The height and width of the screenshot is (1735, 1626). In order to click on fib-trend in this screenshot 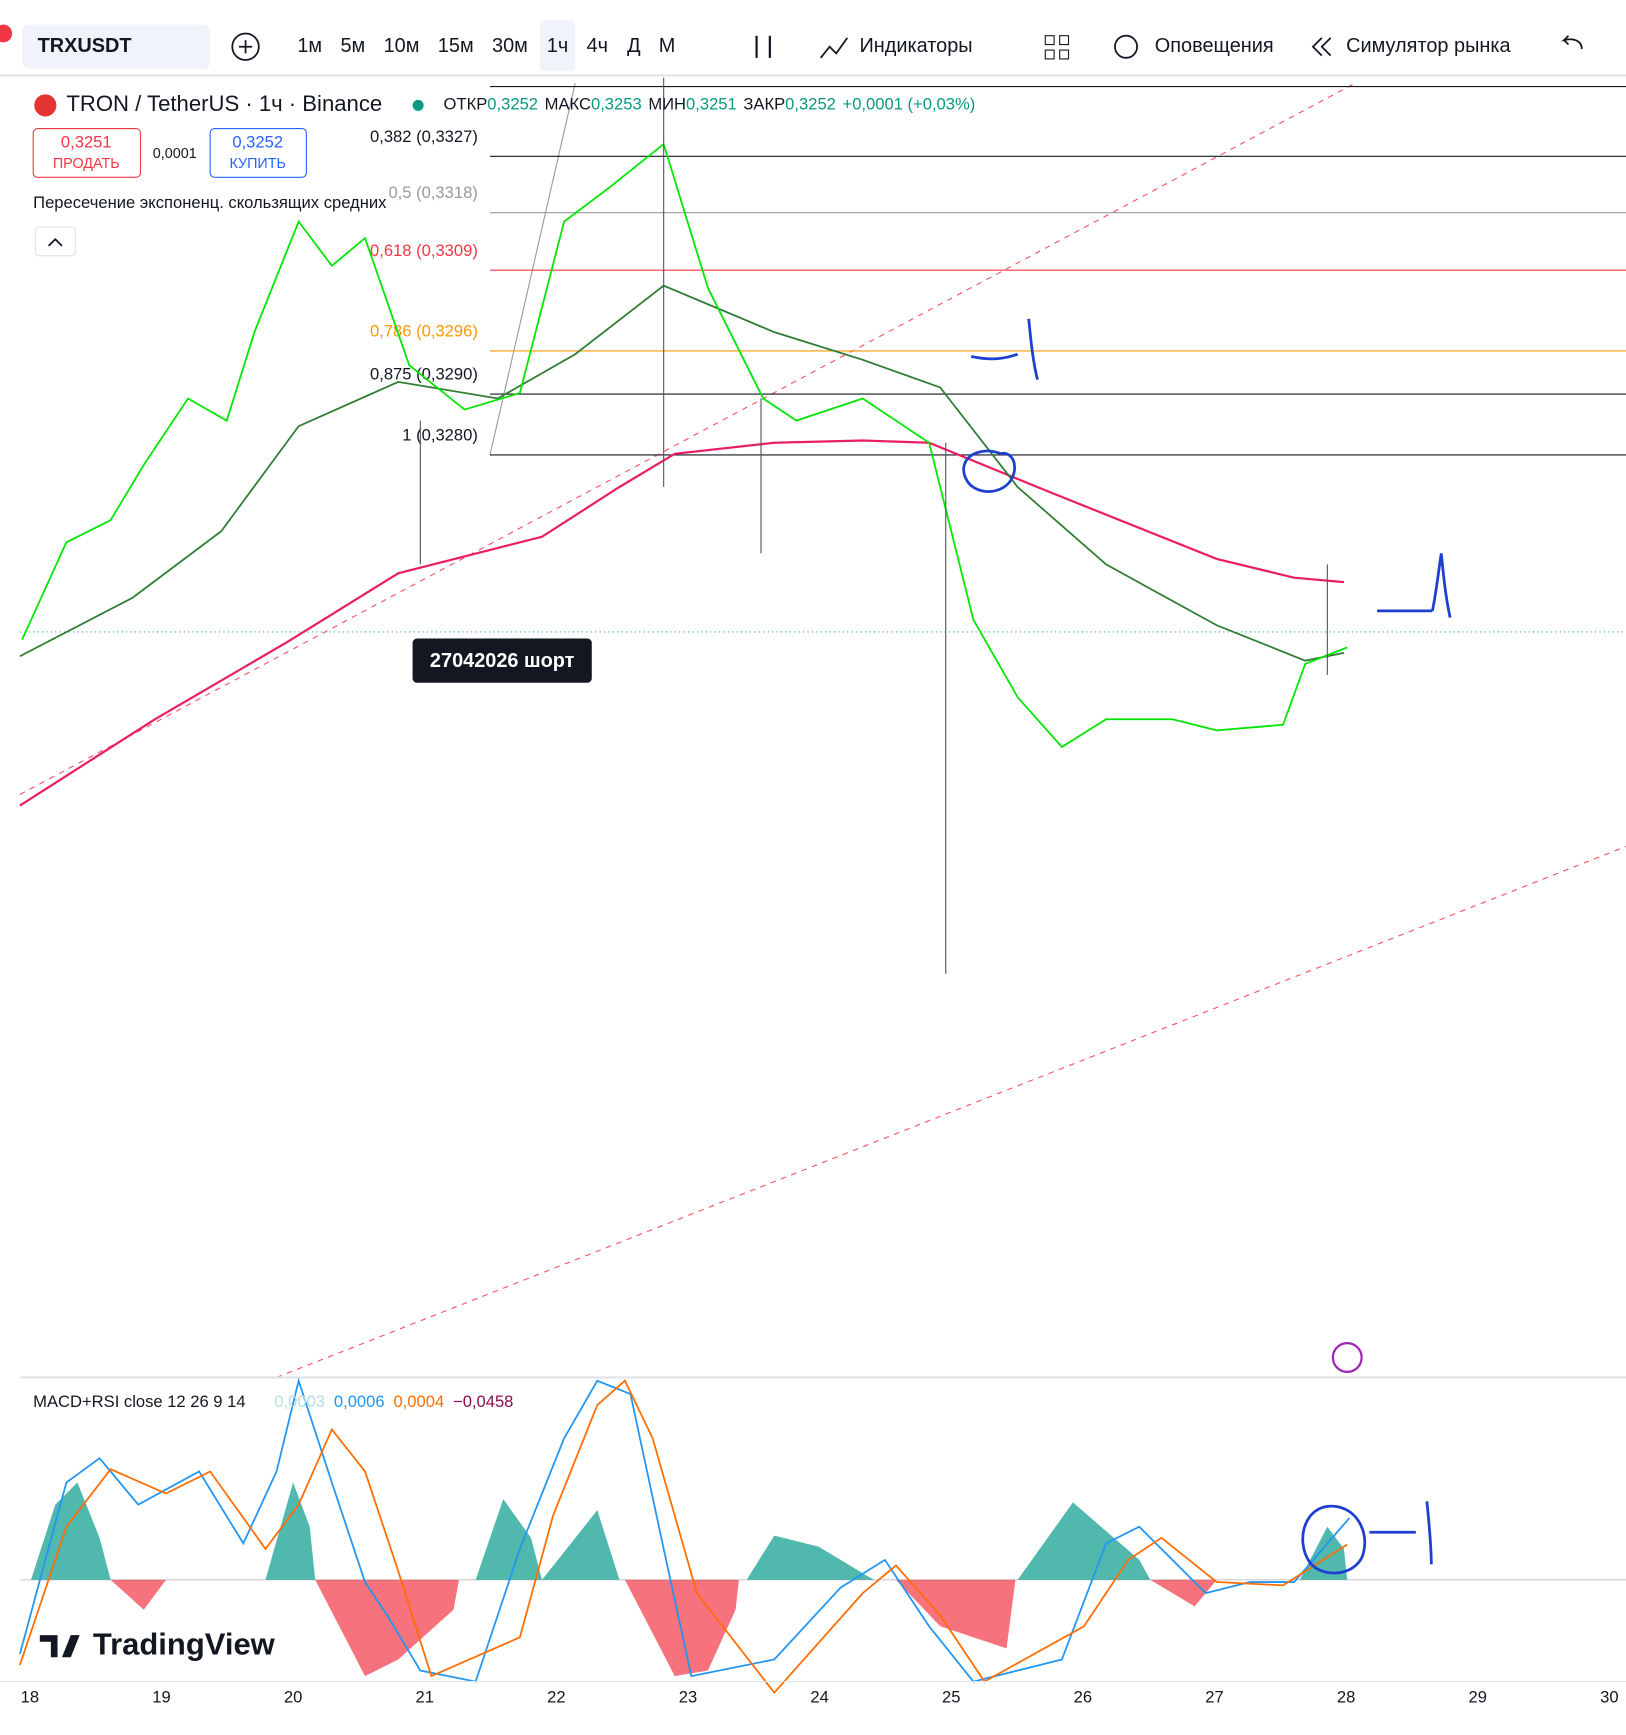, I will do `click(532, 269)`.